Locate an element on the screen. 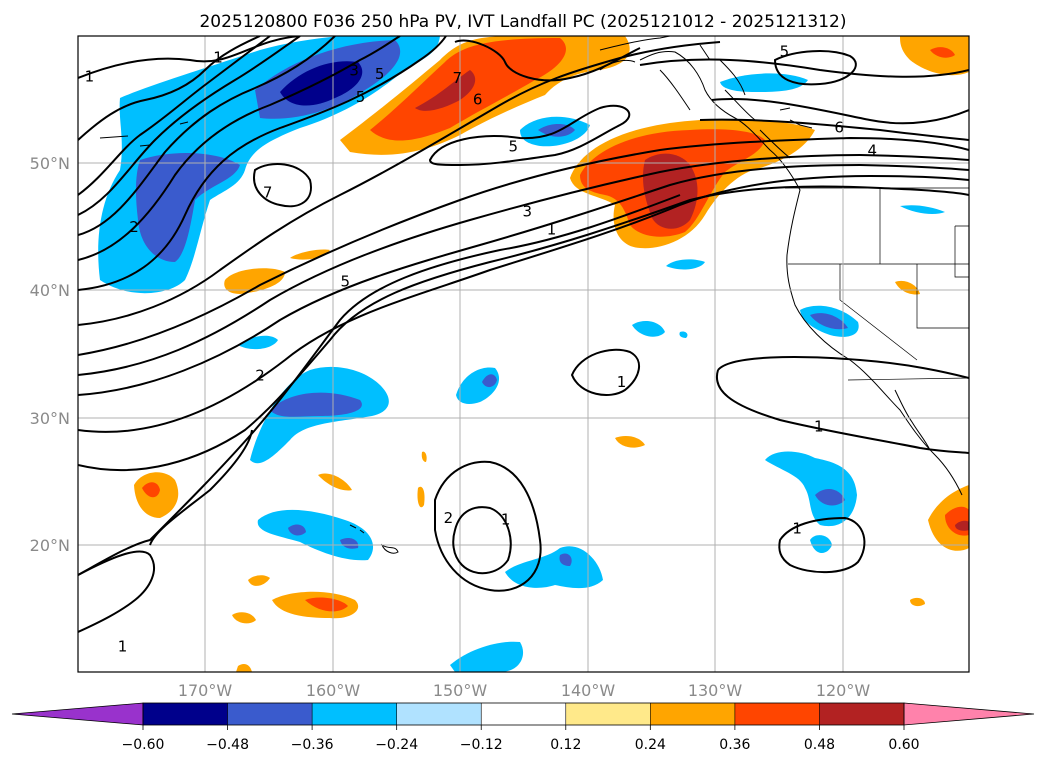 This screenshot has height=765, width=1047. colorbar-extend-high is located at coordinates (969, 714).